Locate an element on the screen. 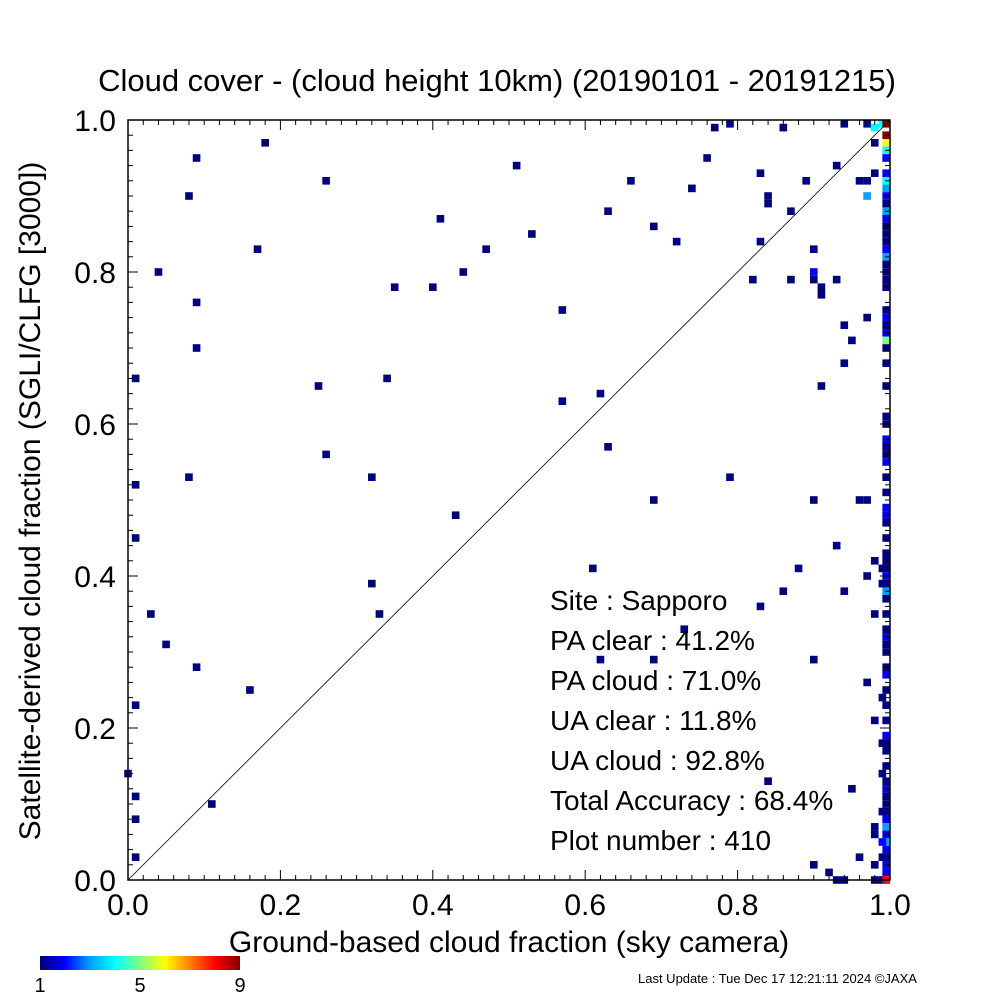 The width and height of the screenshot is (1000, 1000). colorbar is located at coordinates (140, 963).